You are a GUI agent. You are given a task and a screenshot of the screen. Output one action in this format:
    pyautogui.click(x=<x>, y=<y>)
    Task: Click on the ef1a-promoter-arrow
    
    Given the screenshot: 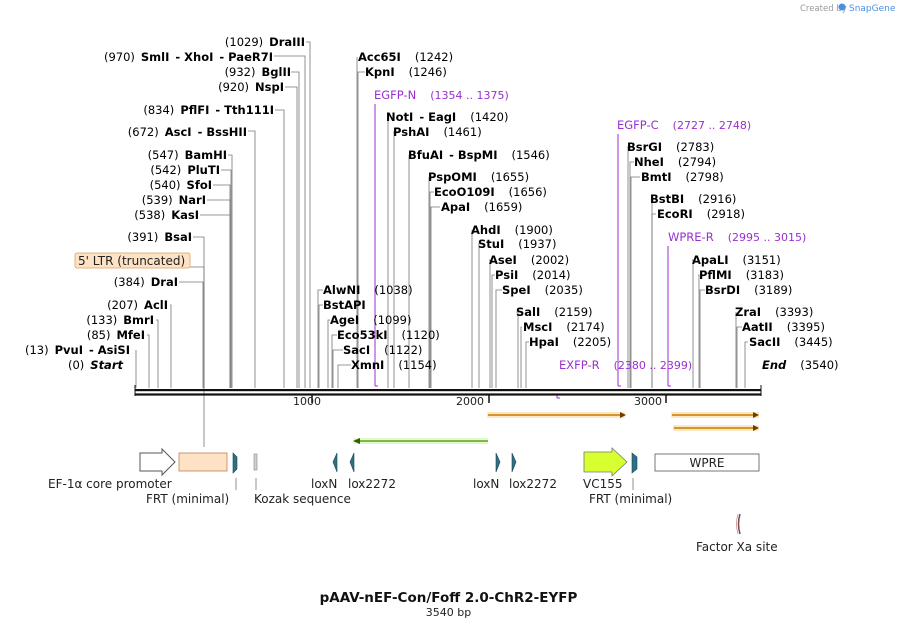 What is the action you would take?
    pyautogui.click(x=157, y=462)
    